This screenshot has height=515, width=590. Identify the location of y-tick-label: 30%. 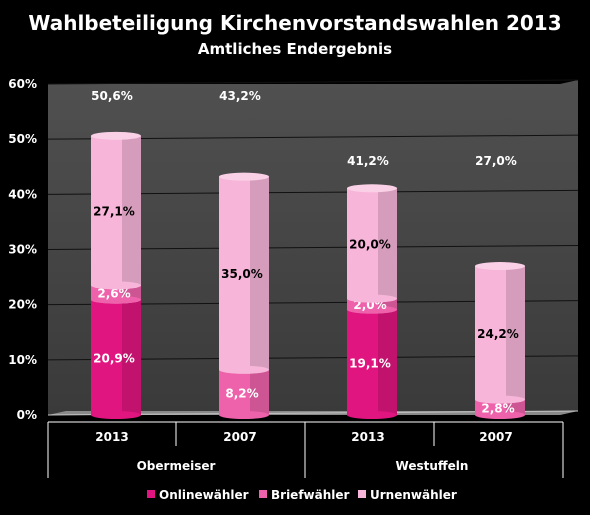
(22, 250).